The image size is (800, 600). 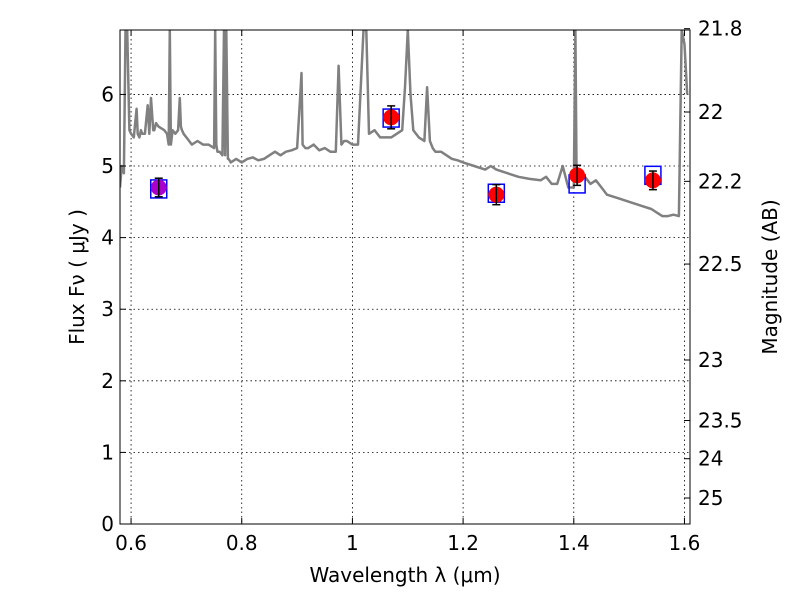 I want to click on y2-axis-title: Magnitude (AB), so click(x=770, y=276).